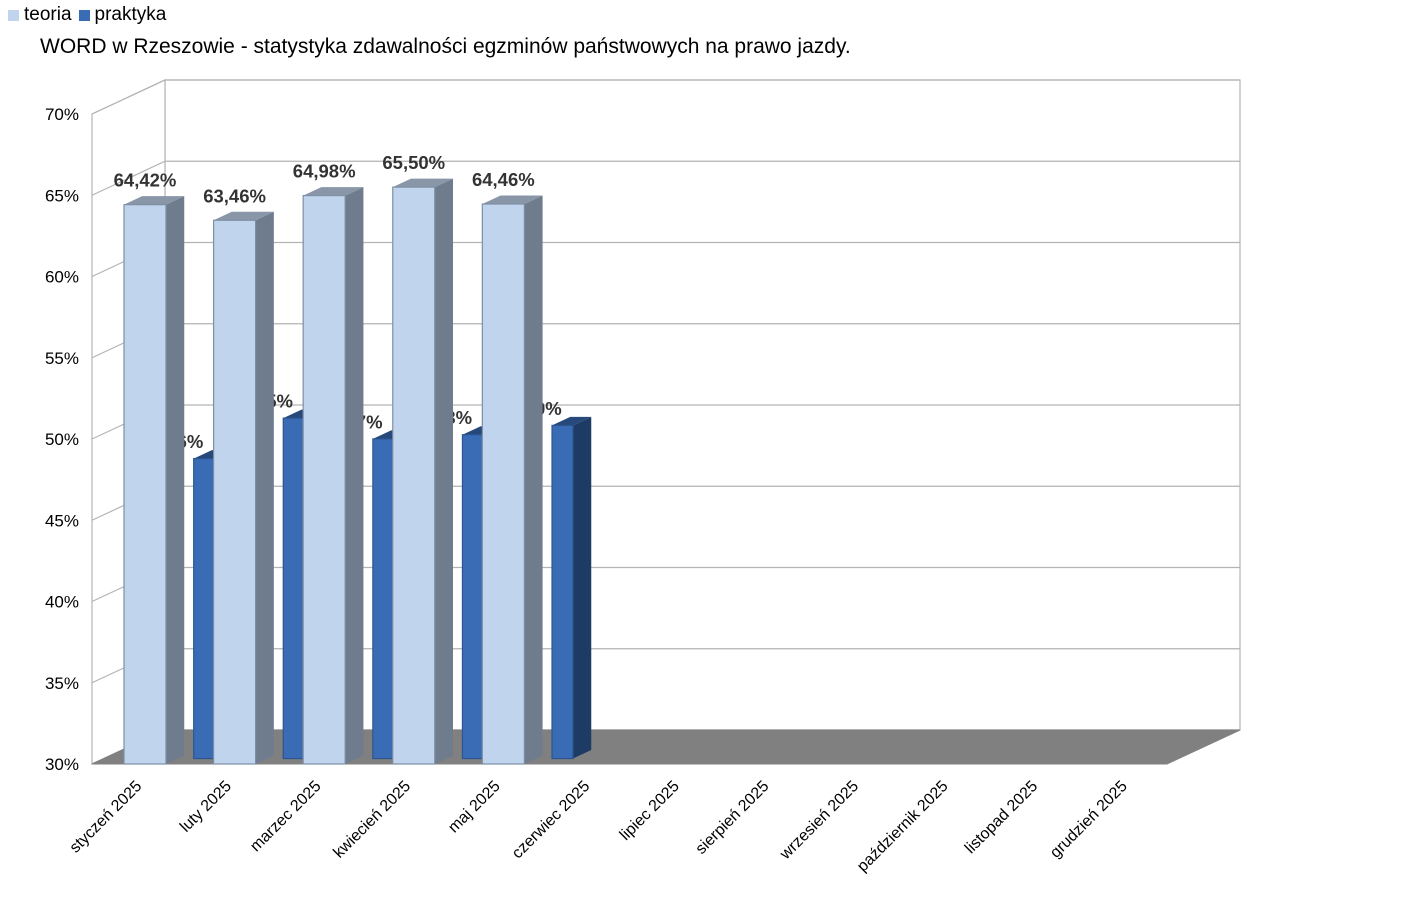  Describe the element at coordinates (62, 195) in the screenshot. I see `y-tick-label: 65%` at that location.